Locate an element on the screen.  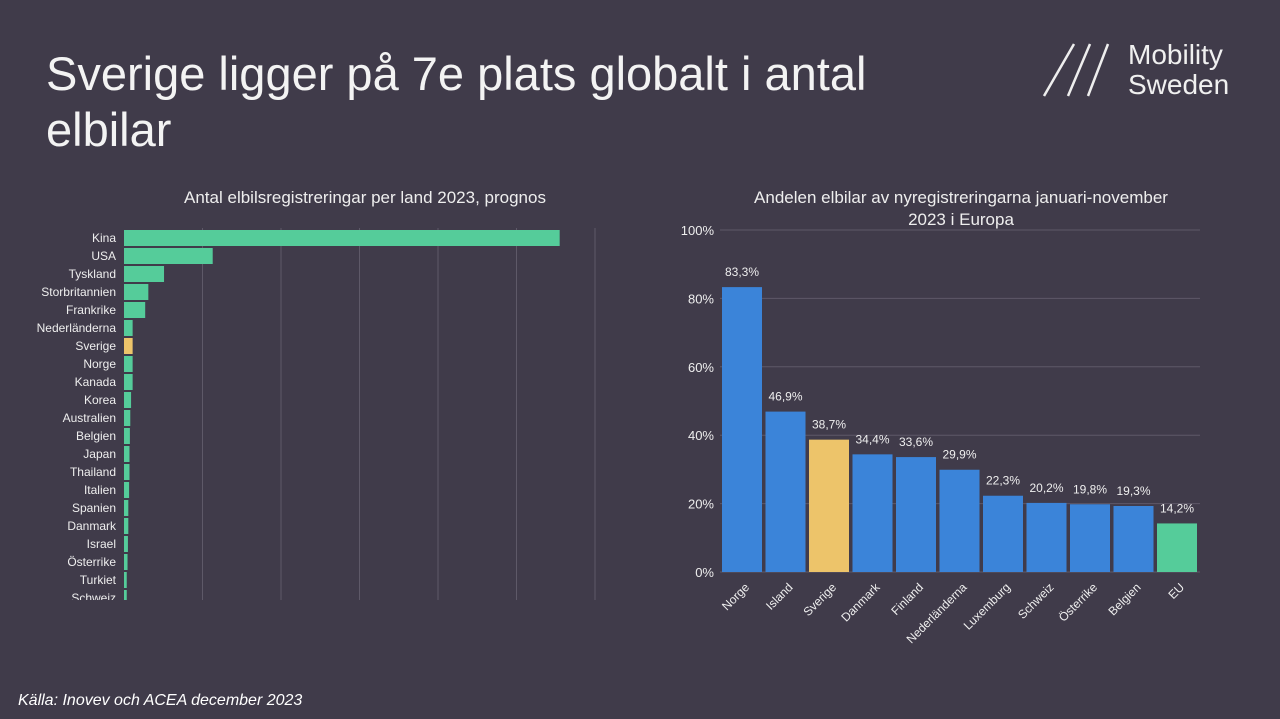
logo-line1: Mobility is located at coordinates (1175, 54).